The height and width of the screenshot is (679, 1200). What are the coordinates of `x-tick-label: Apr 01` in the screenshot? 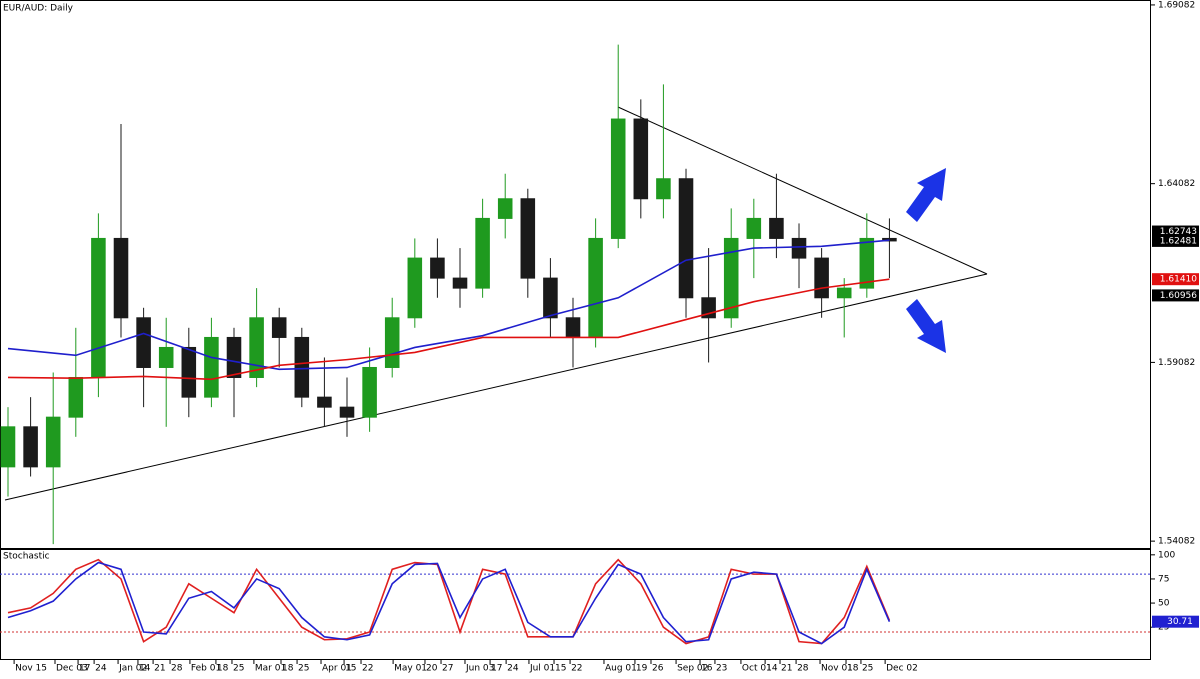 It's located at (337, 669).